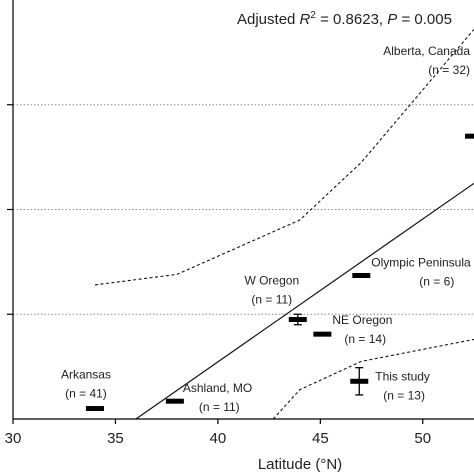 This screenshot has height=474, width=474. What do you see at coordinates (115, 438) in the screenshot?
I see `x-tick-label: 35` at bounding box center [115, 438].